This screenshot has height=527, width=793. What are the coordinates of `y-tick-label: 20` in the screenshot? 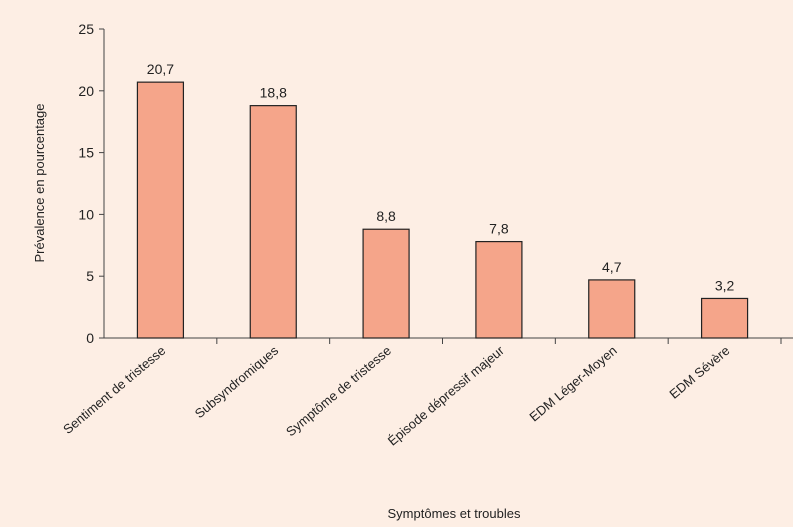 It's located at (86, 91).